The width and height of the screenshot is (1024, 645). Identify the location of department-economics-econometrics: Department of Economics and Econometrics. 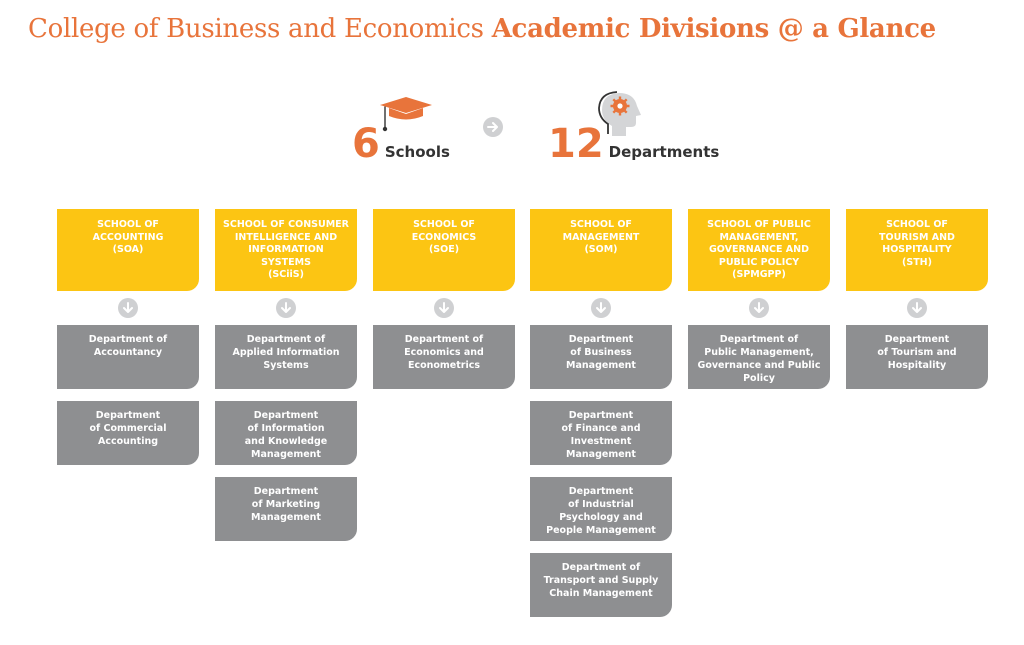
(444, 357).